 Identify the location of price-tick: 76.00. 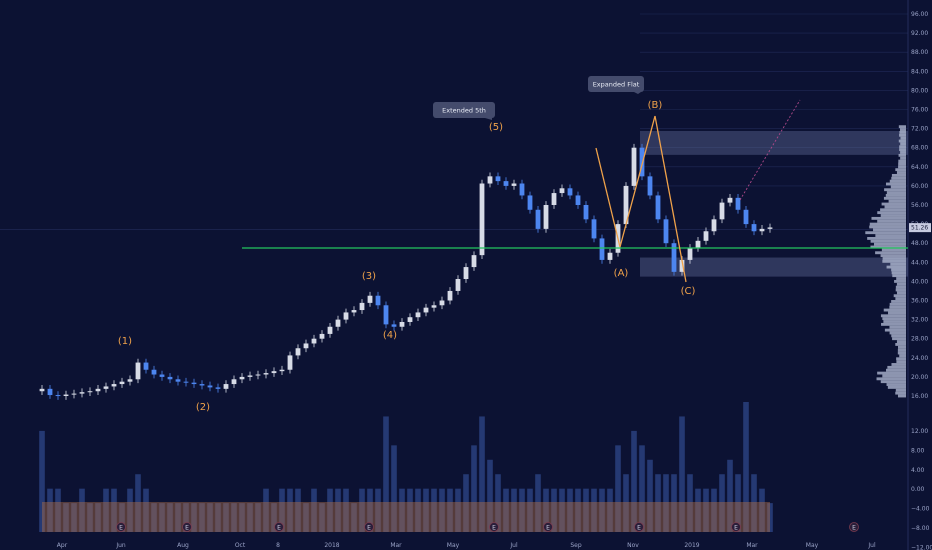
(919, 110).